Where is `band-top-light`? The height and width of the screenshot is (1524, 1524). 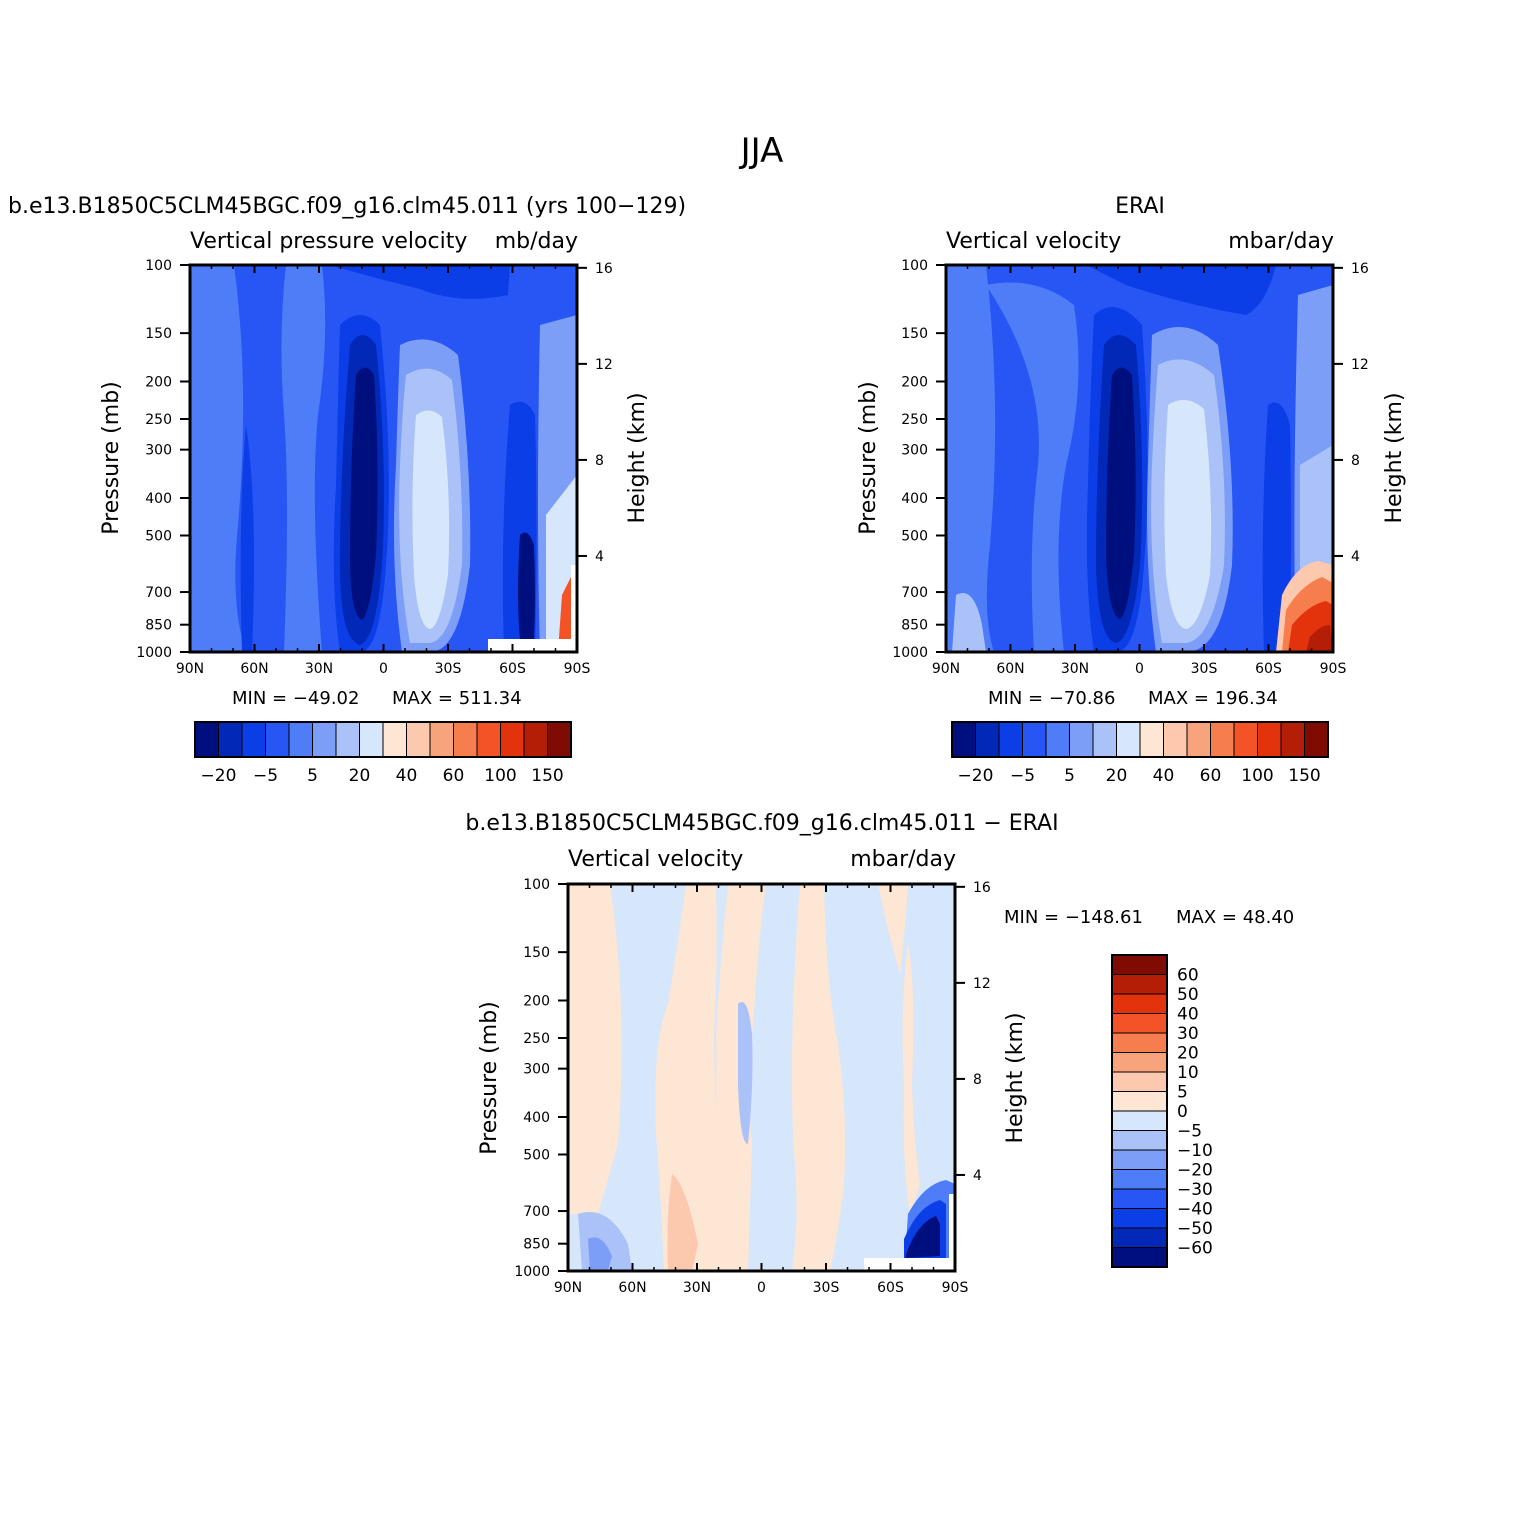
band-top-light is located at coordinates (1181, 290).